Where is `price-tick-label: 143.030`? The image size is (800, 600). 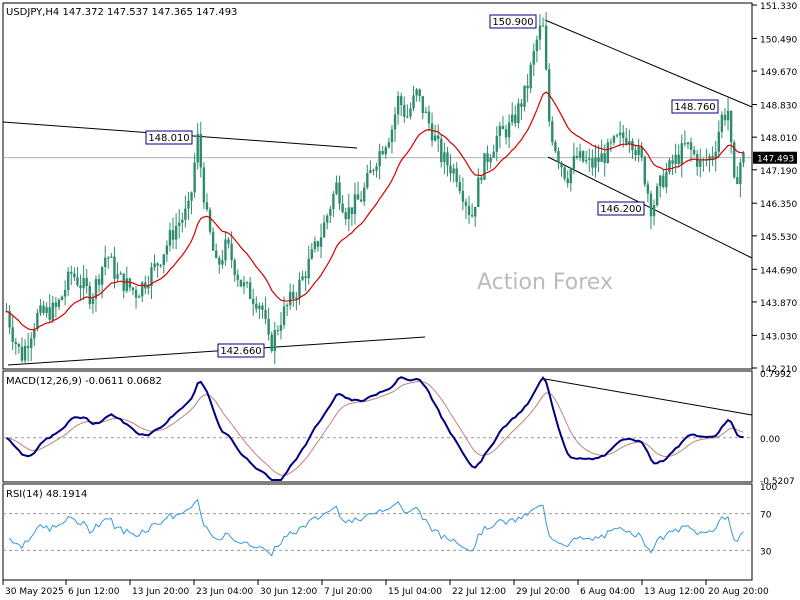 price-tick-label: 143.030 is located at coordinates (778, 337).